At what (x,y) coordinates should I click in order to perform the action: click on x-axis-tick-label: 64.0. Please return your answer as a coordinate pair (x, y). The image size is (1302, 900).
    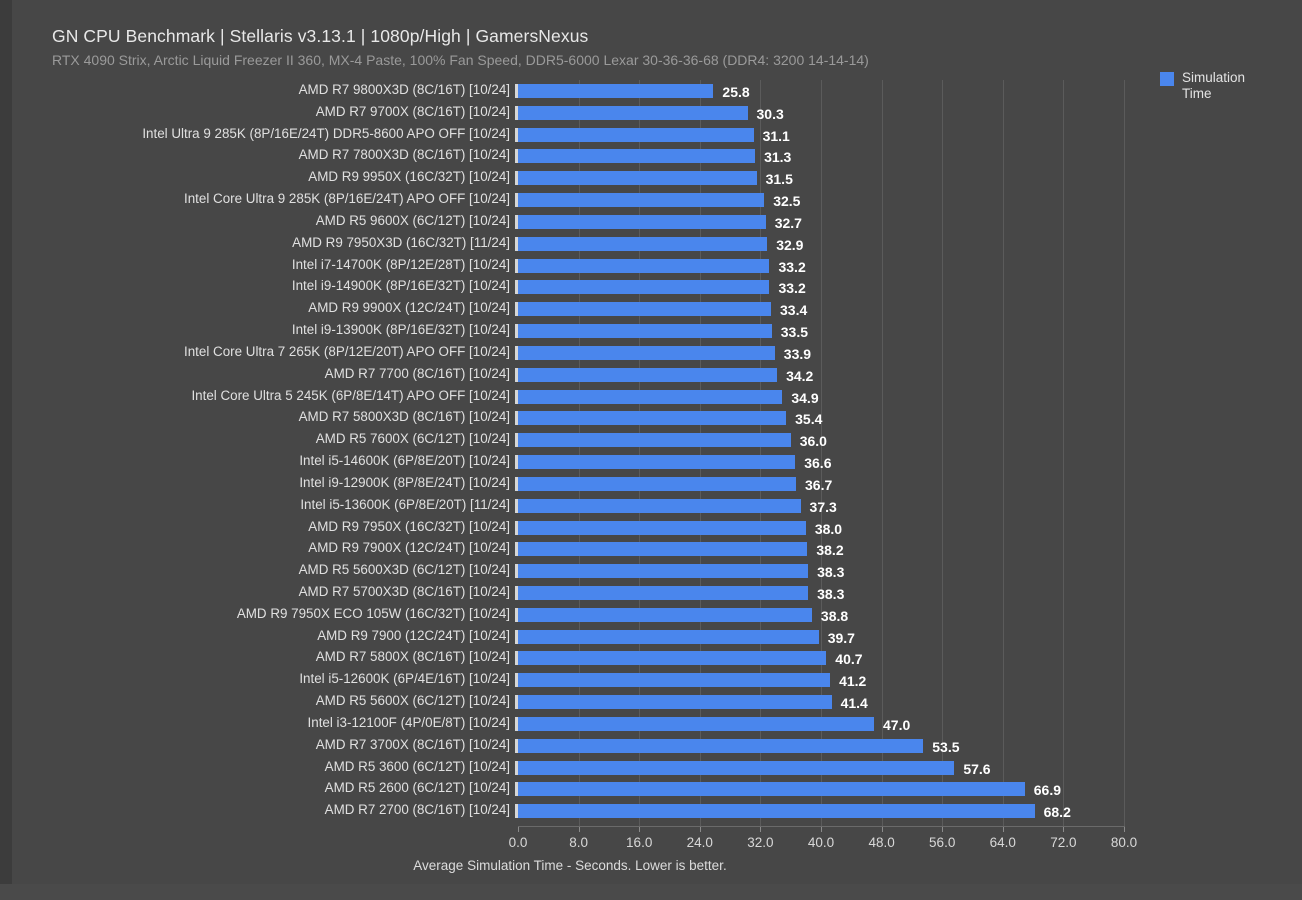
    Looking at the image, I should click on (1002, 842).